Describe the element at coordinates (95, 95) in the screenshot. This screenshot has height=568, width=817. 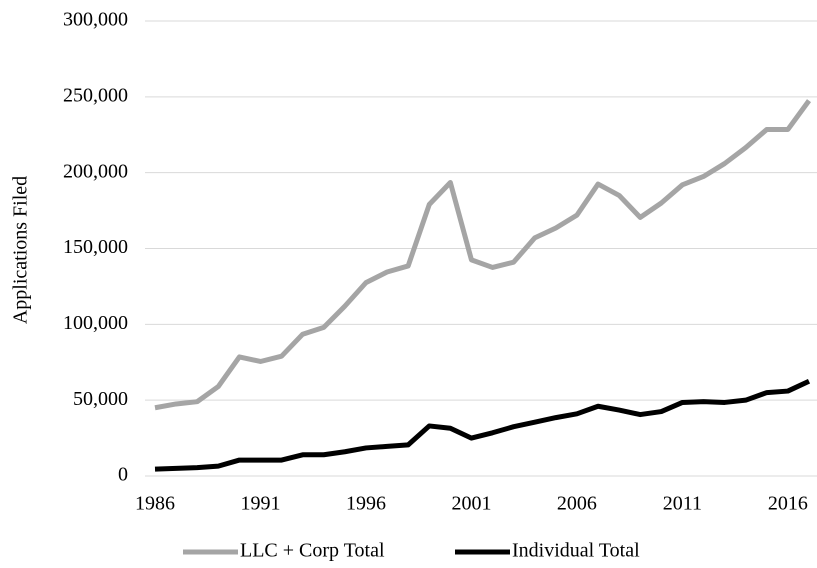
I see `y-tick-label: 250,000` at that location.